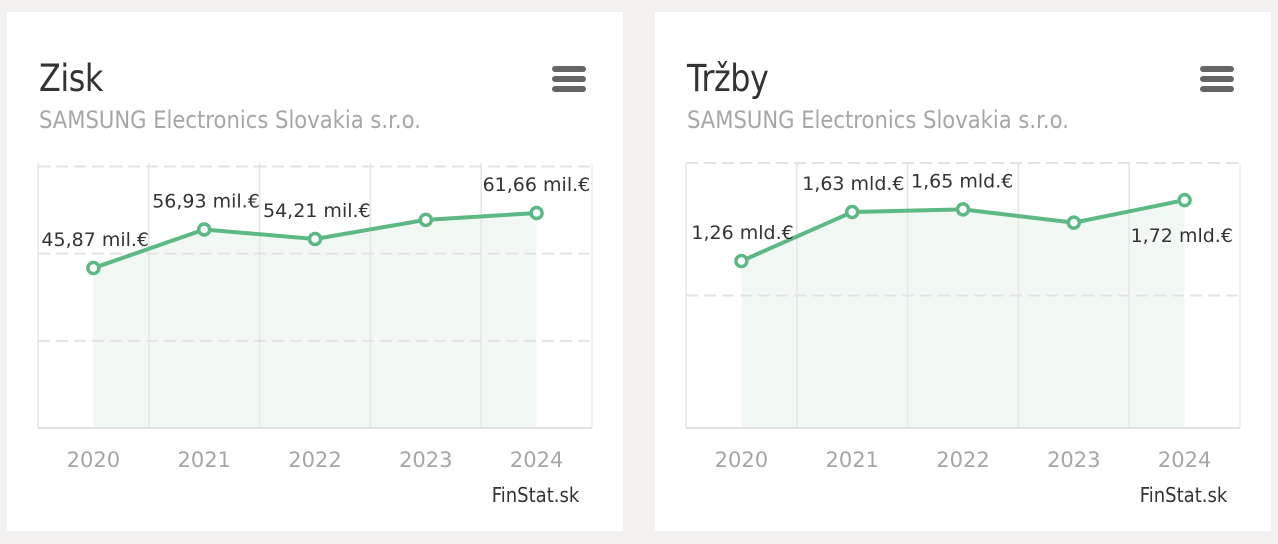 This screenshot has height=544, width=1278. I want to click on chart-title: Zisk, so click(71, 78).